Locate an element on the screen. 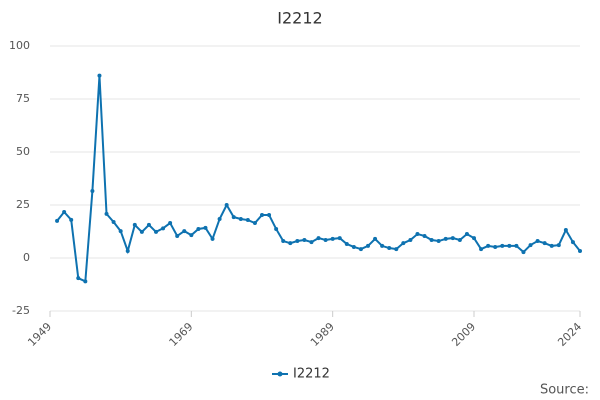 The width and height of the screenshot is (600, 400). x-tick-label: 2024 is located at coordinates (569, 334).